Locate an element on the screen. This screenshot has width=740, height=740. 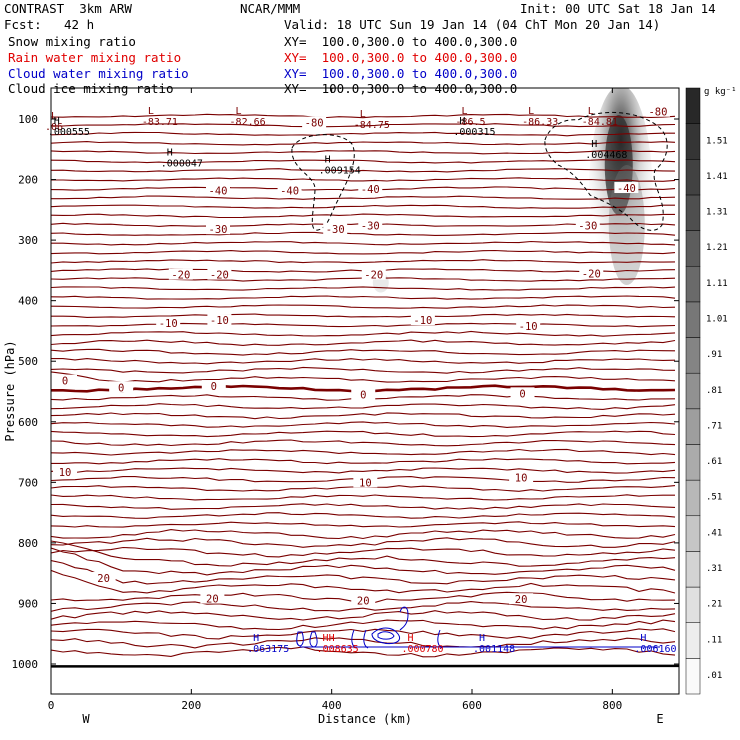
y-axis-label: Pressure (hPa) is located at coordinates (10, 390).